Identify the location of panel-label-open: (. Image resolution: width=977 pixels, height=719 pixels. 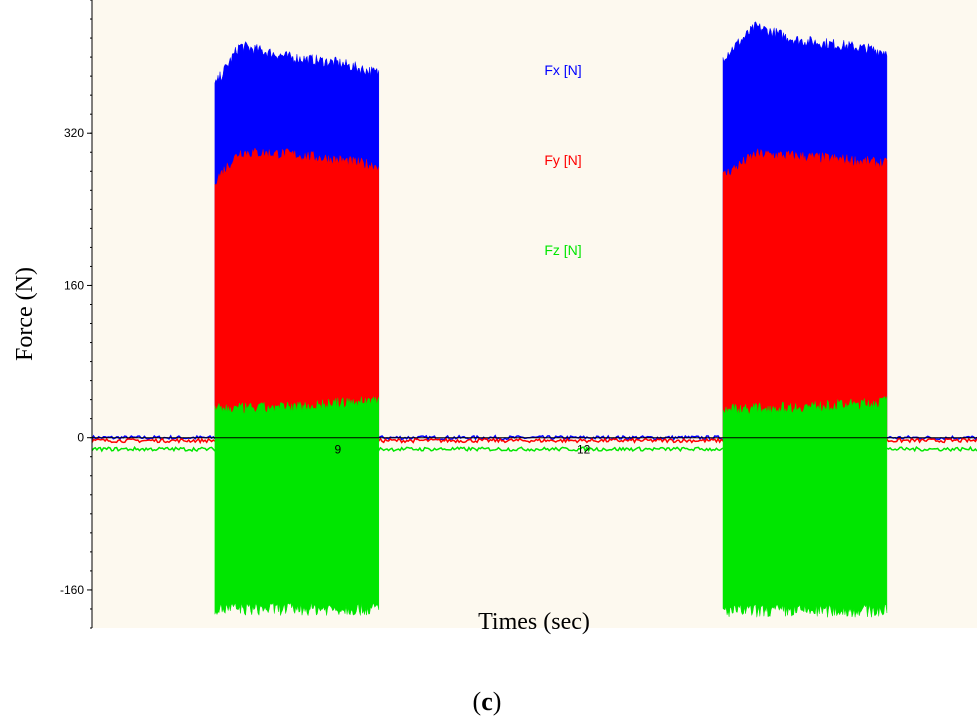
(477, 701).